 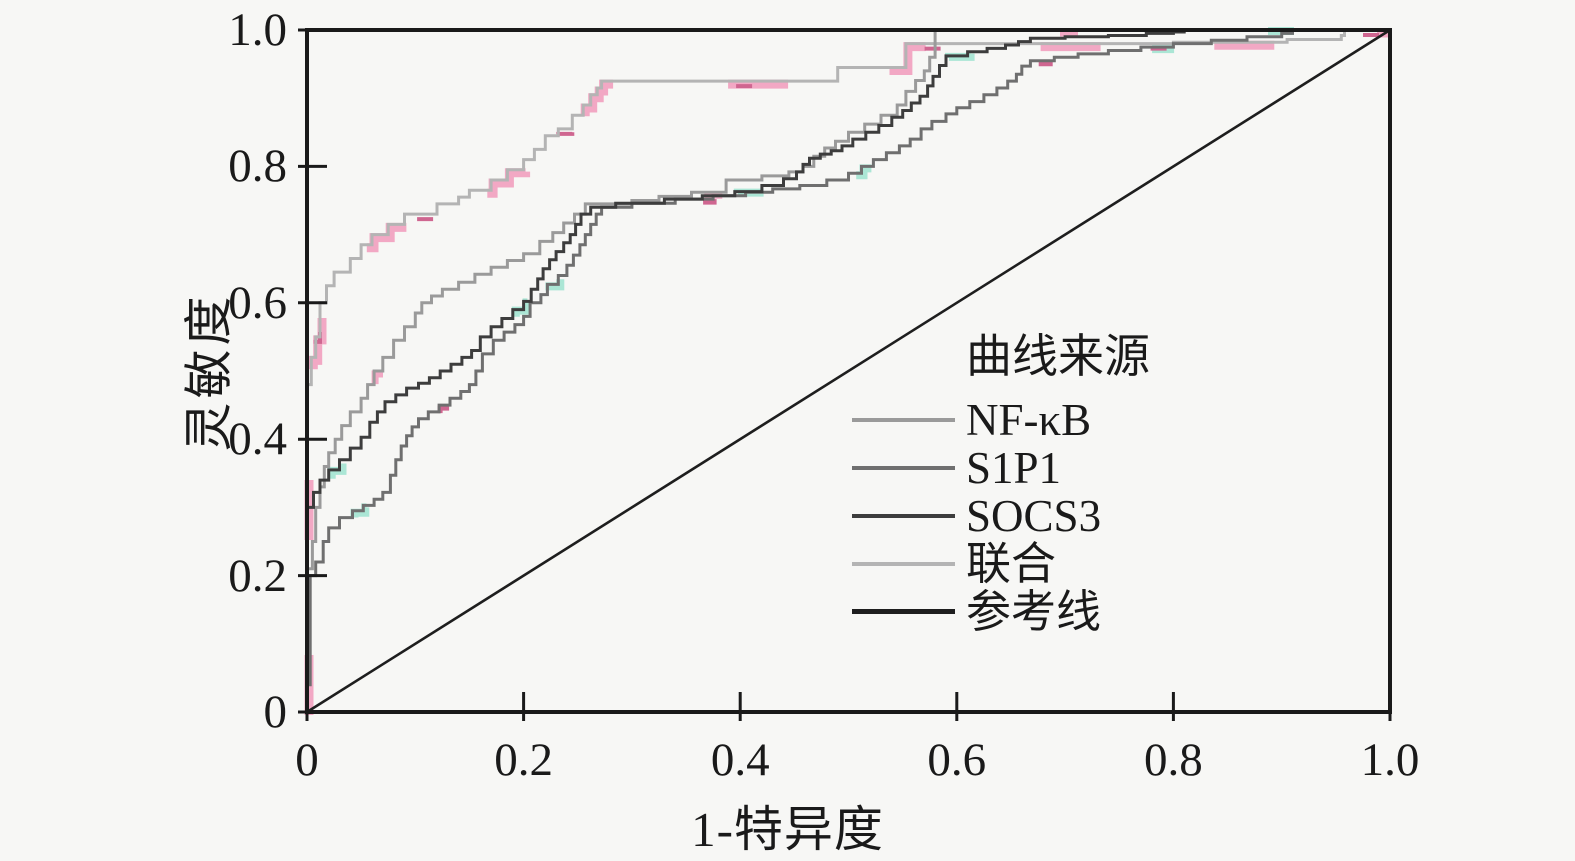 I want to click on x-tick-label: 0.2, so click(x=523, y=760).